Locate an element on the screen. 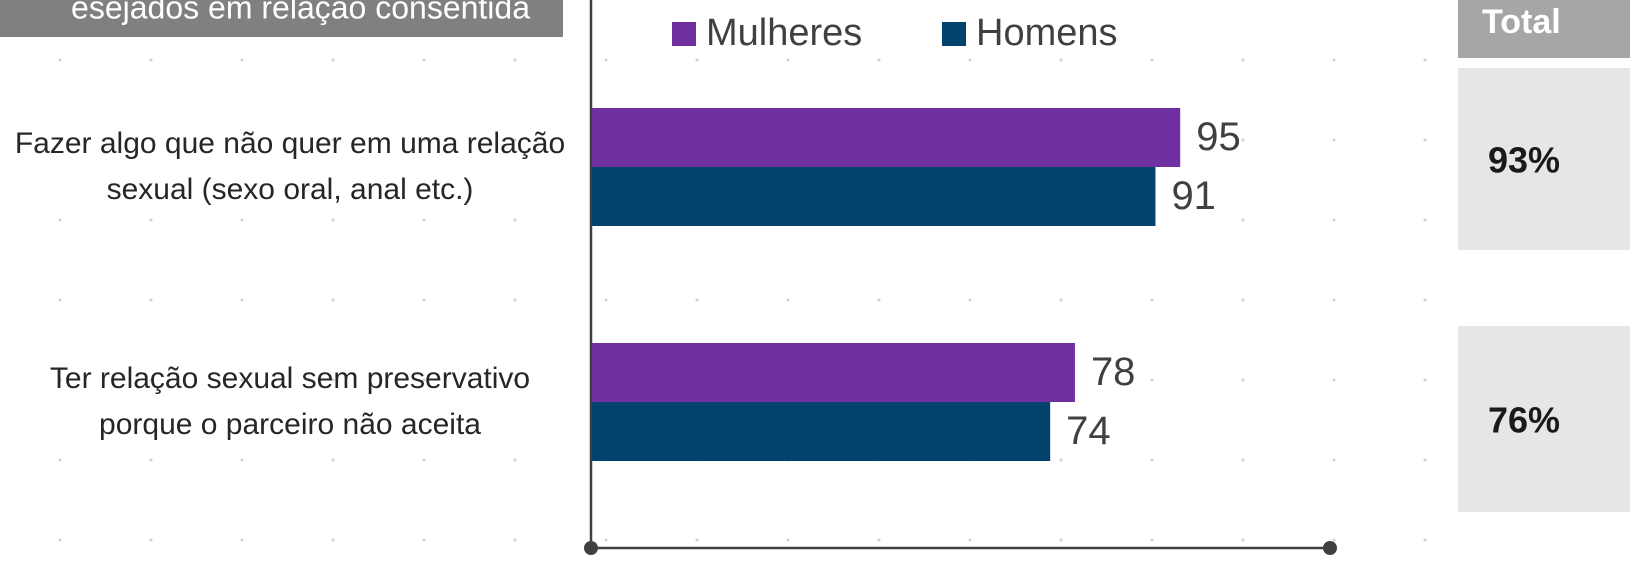 The width and height of the screenshot is (1630, 575). value-label: 78 is located at coordinates (1113, 372).